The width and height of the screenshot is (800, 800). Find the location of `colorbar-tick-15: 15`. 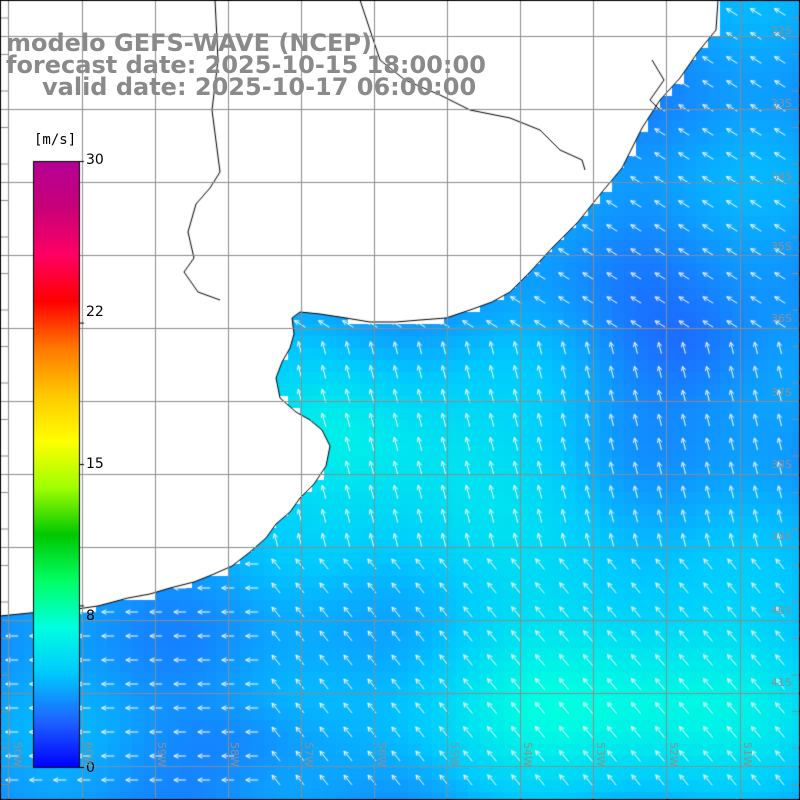

colorbar-tick-15: 15 is located at coordinates (95, 464).